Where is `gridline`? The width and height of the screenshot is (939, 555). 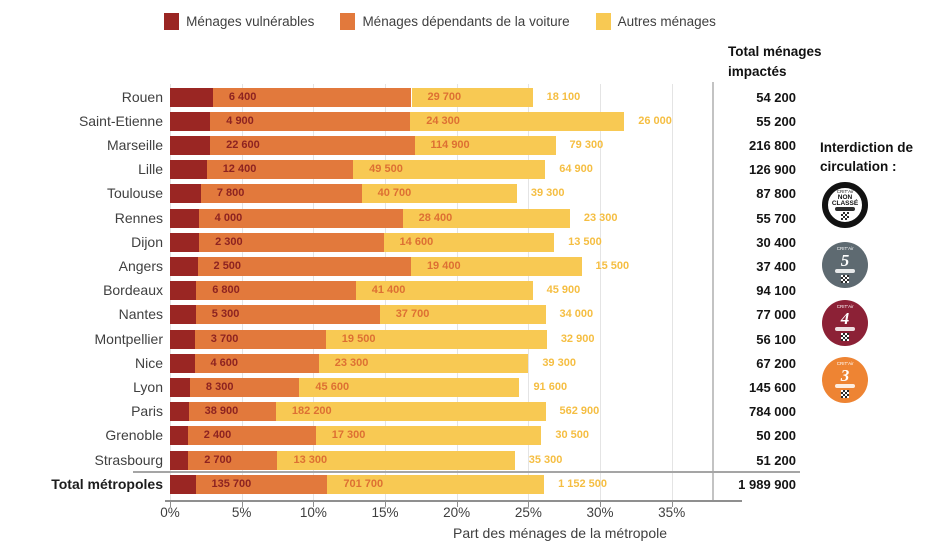
gridline is located at coordinates (601, 292).